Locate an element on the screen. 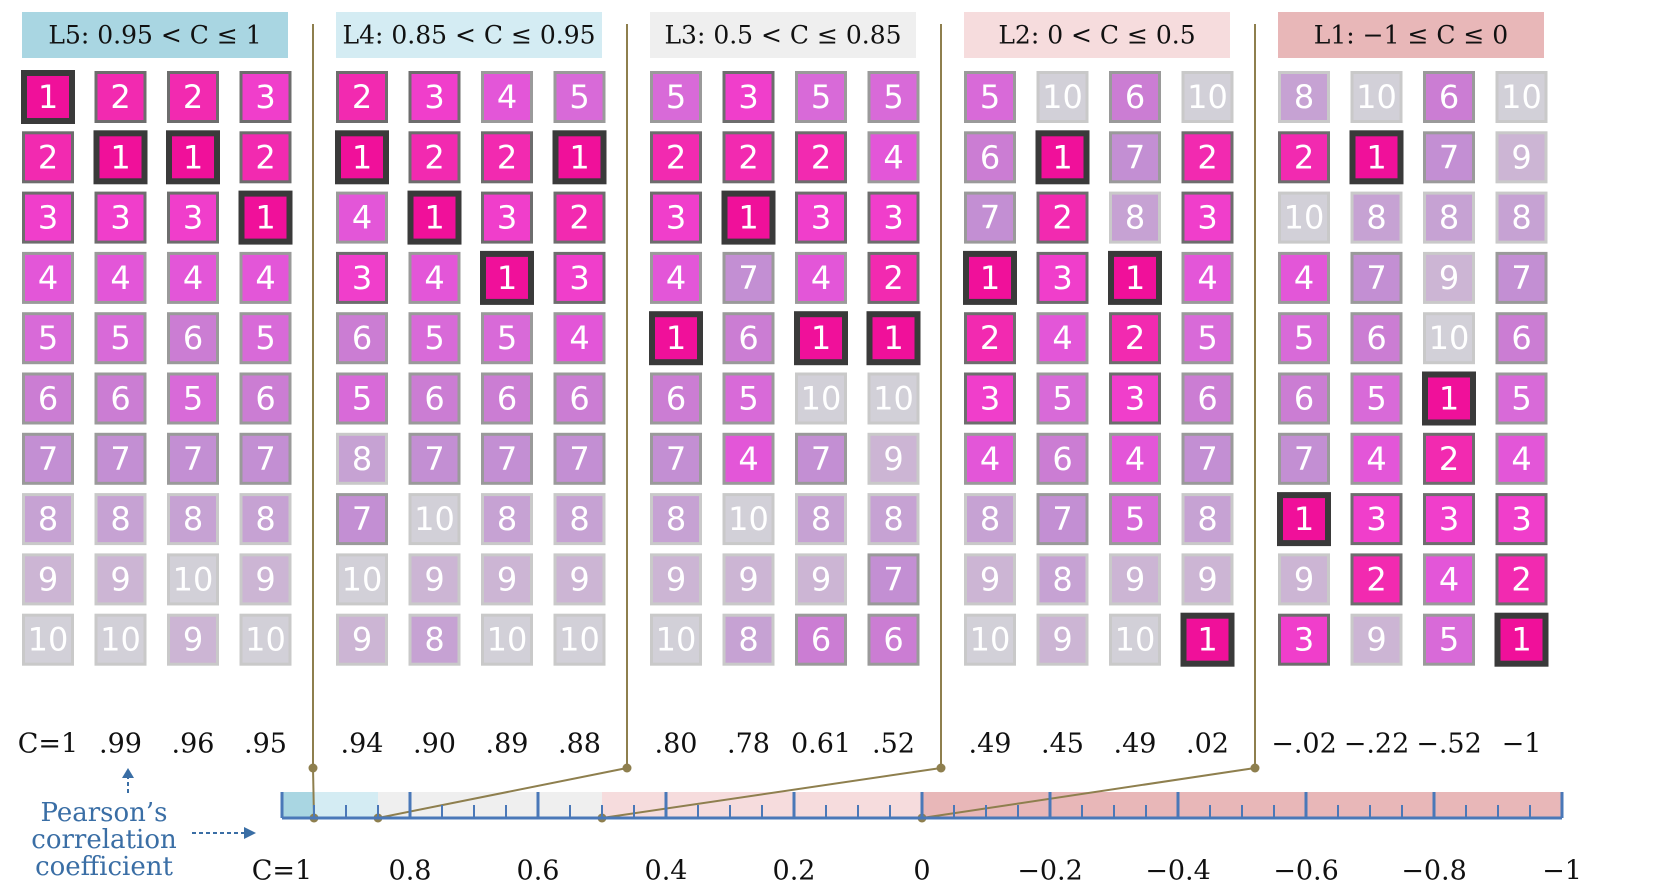 This screenshot has width=1661, height=894. axis-tick-label: −1 is located at coordinates (1562, 871).